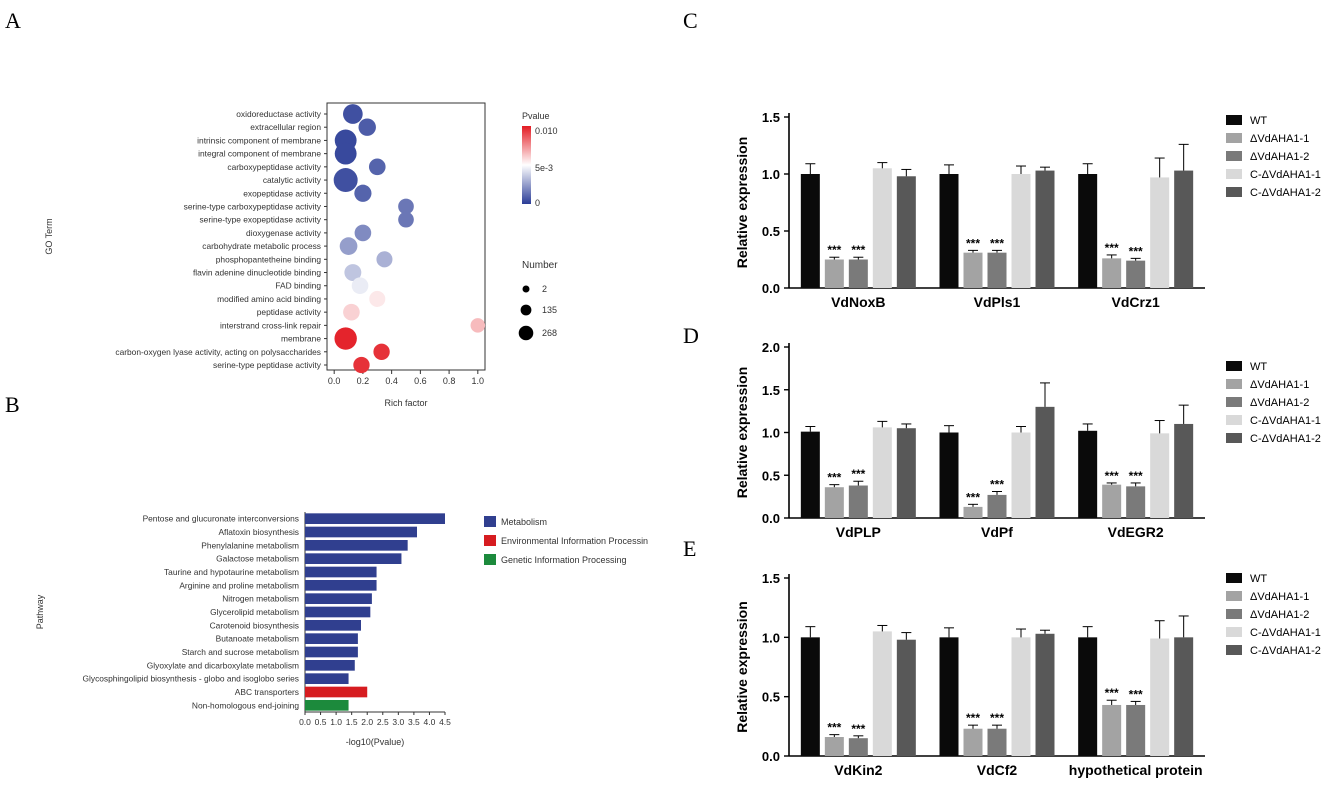  Describe the element at coordinates (537, 203) in the screenshot. I see `pvalue-legend-tick: 0` at that location.